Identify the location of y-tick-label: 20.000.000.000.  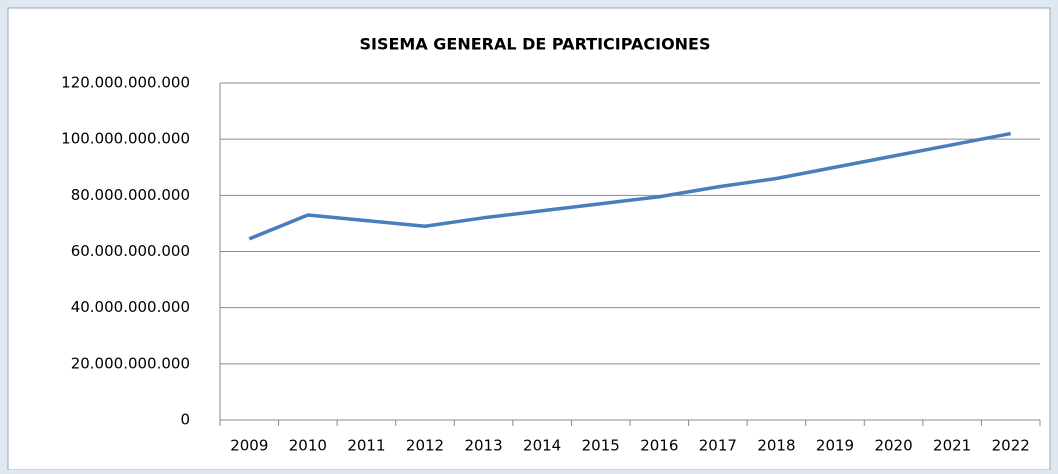
(130, 363).